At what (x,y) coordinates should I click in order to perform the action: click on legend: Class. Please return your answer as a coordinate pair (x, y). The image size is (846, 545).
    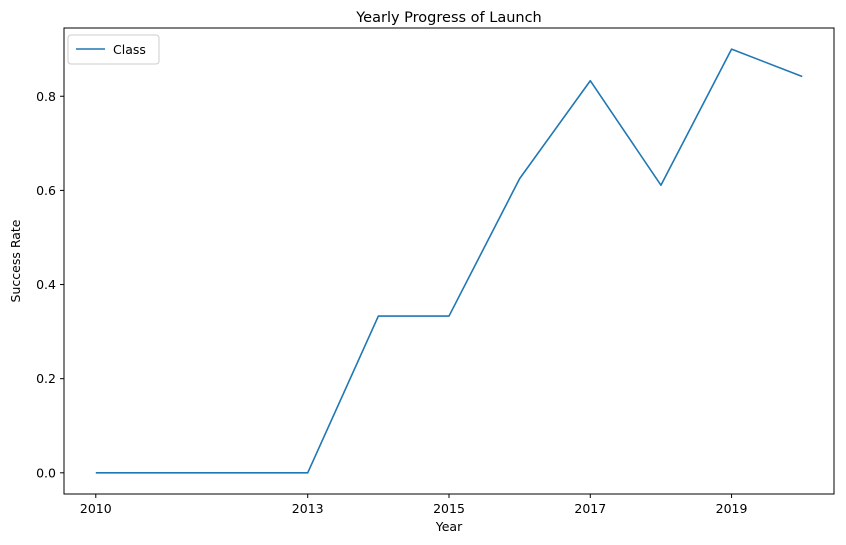
    Looking at the image, I should click on (113, 49).